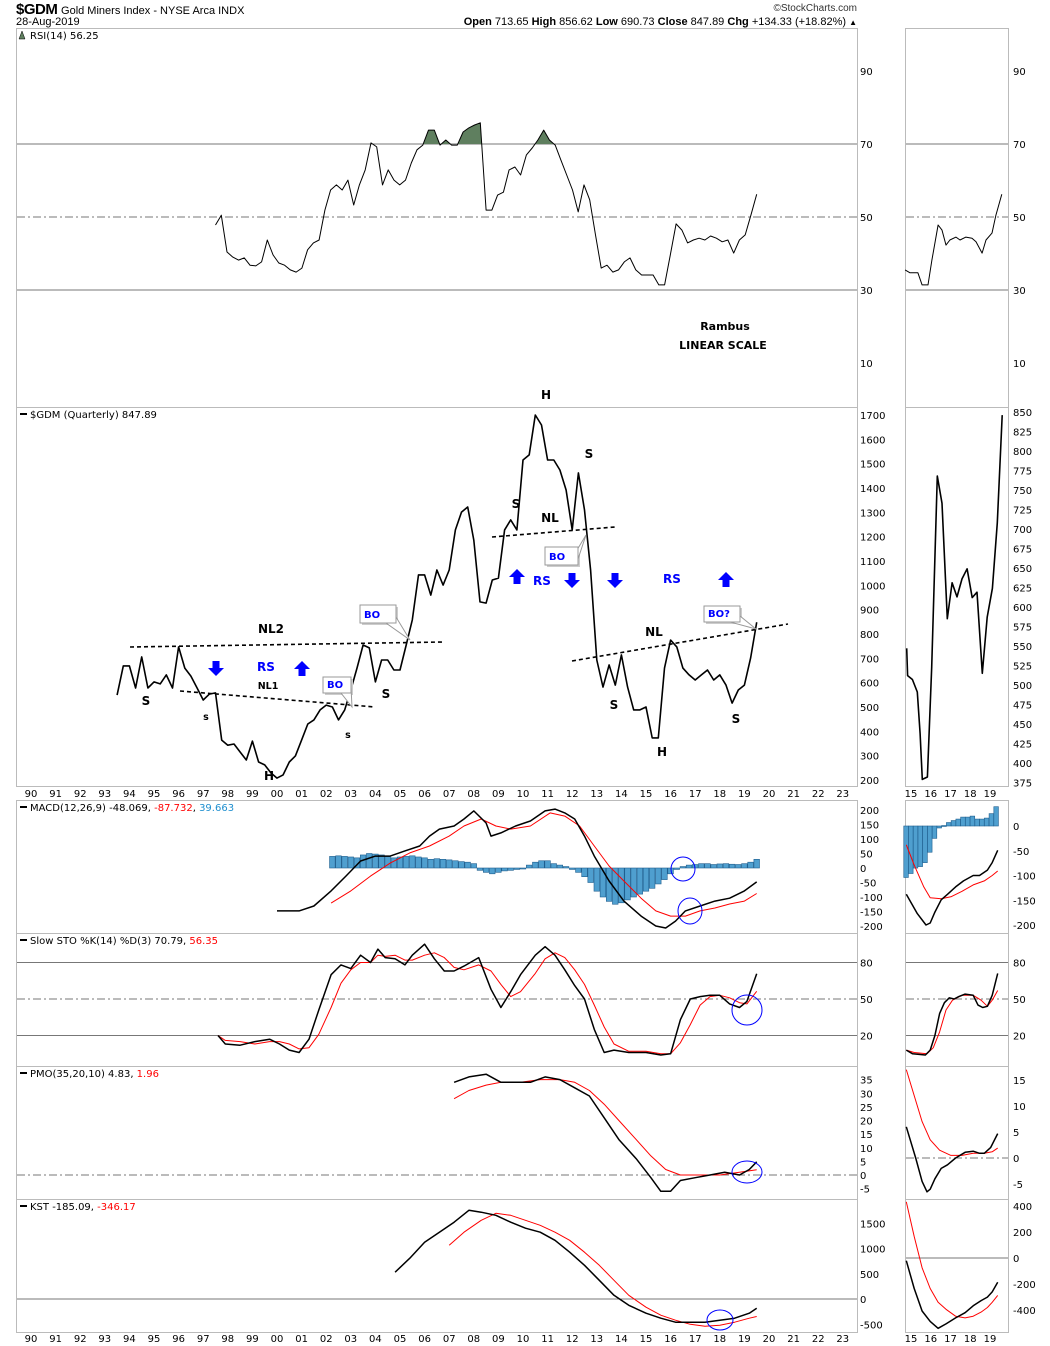  What do you see at coordinates (271, 629) in the screenshot?
I see `pattern-label: NL2` at bounding box center [271, 629].